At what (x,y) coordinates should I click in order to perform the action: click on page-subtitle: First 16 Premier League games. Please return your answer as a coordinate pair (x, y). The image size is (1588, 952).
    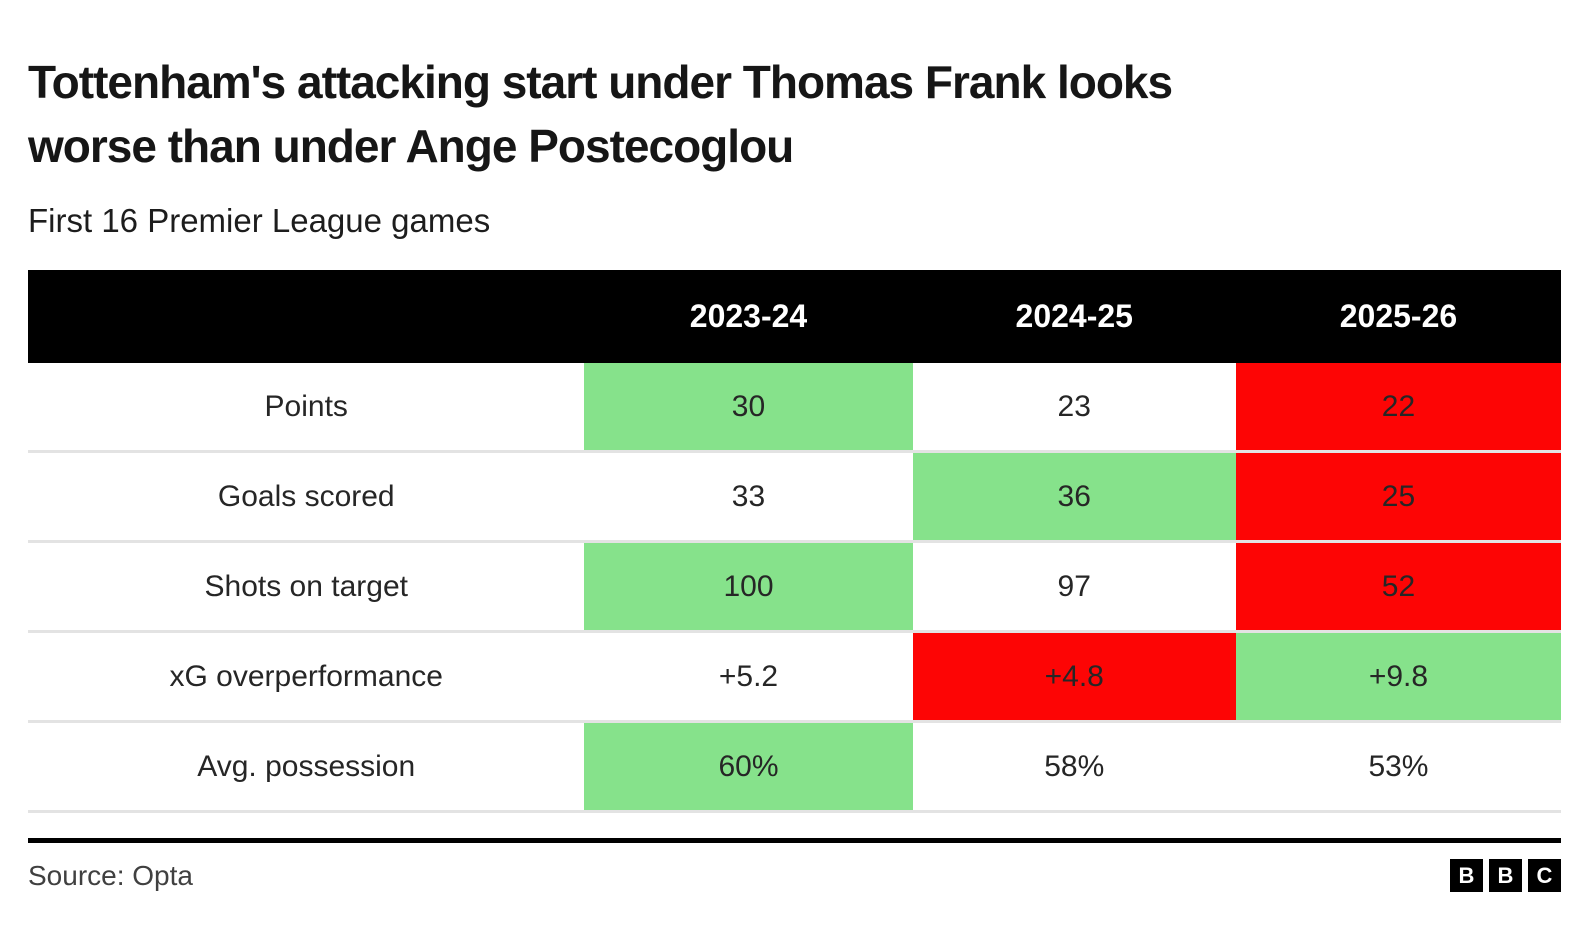
    Looking at the image, I should click on (259, 220).